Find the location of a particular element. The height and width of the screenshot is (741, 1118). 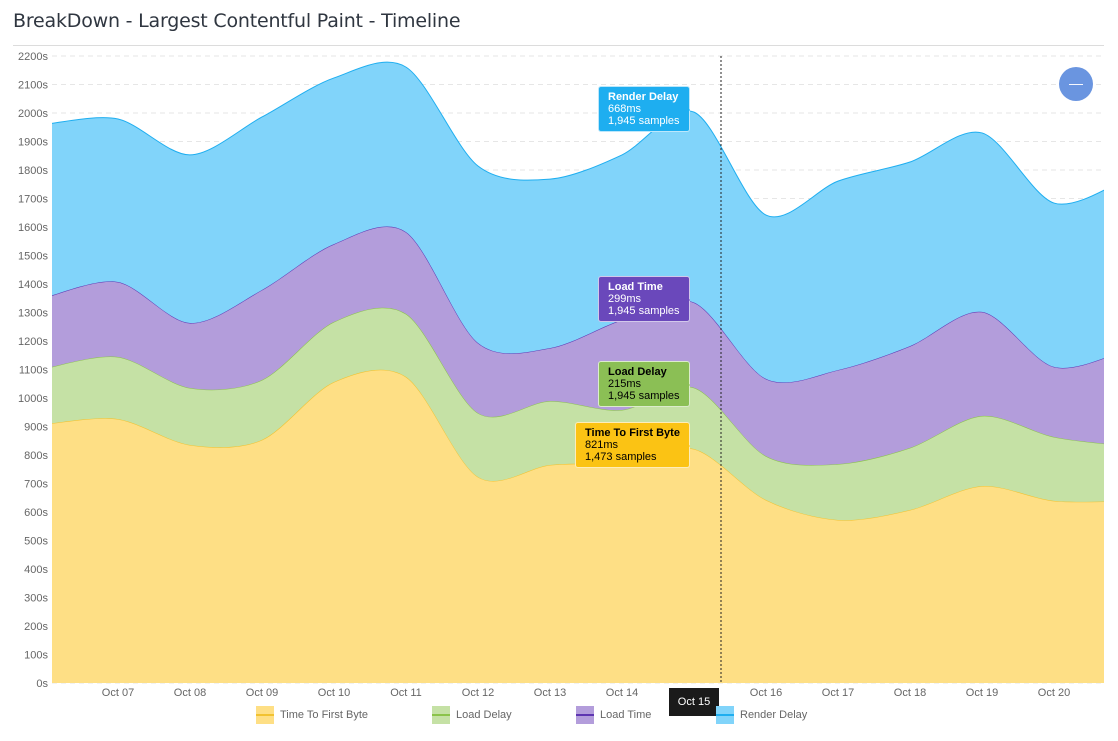

legend-item-load-delay: Load Delay is located at coordinates (472, 715).